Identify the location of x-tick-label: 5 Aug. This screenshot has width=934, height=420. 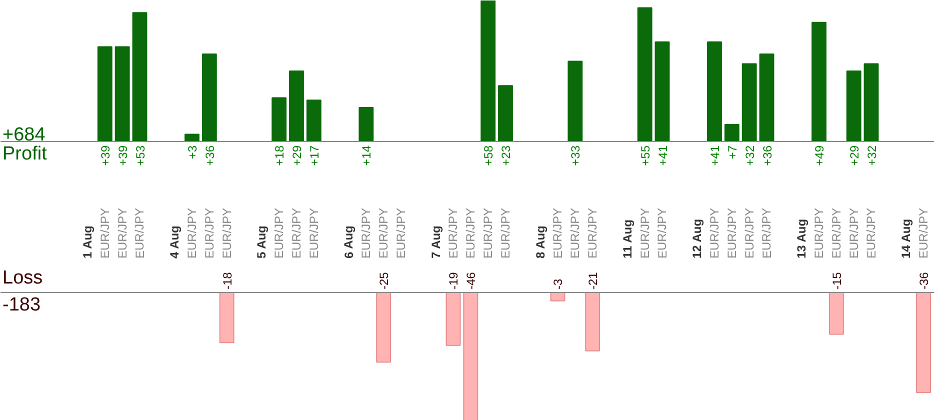
(261, 242).